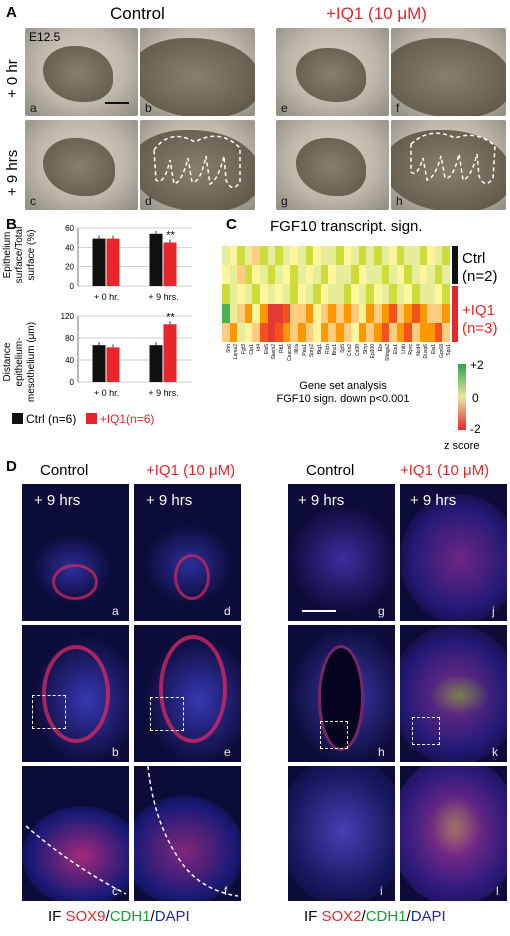 Image resolution: width=510 pixels, height=936 pixels. I want to click on gene-label: Cd38, so click(358, 350).